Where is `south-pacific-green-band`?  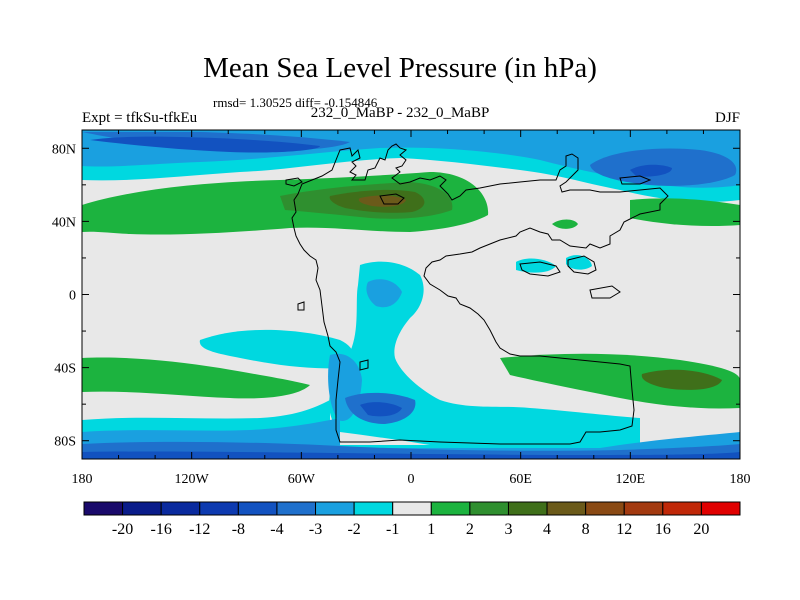 south-pacific-green-band is located at coordinates (196, 378).